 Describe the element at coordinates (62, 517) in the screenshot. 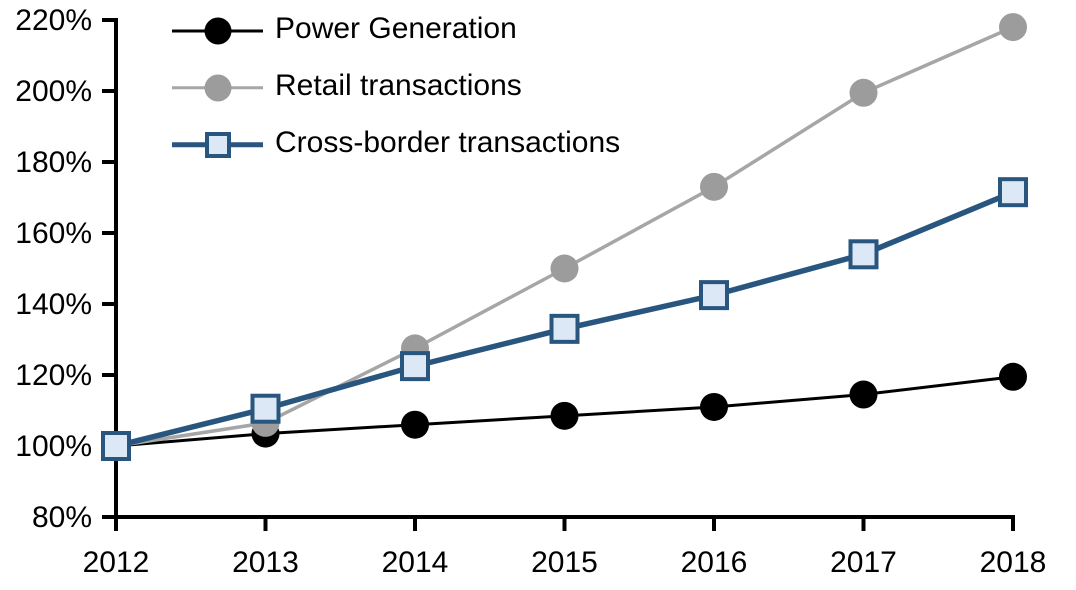

I see `y-tick-label: 80%` at that location.